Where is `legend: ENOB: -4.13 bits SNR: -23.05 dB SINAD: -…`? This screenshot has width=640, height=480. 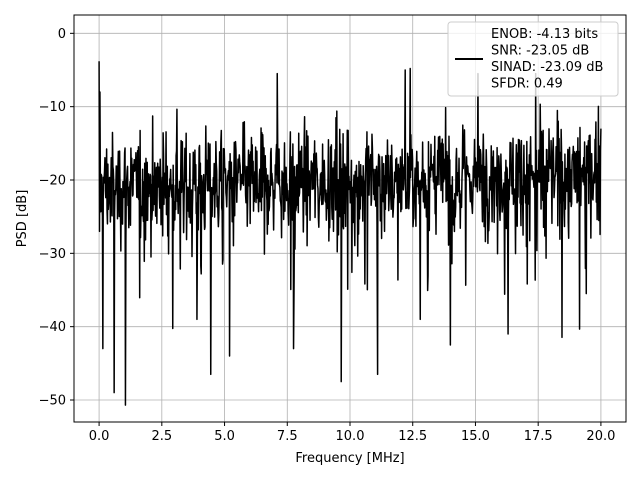 legend: ENOB: -4.13 bits SNR: -23.05 dB SINAD: -… is located at coordinates (533, 59).